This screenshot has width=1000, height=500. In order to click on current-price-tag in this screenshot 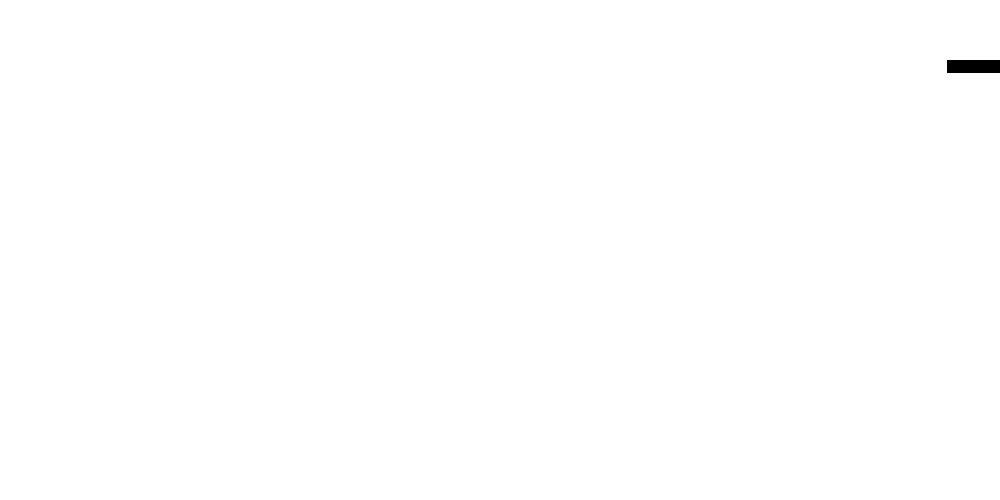, I will do `click(973, 66)`.